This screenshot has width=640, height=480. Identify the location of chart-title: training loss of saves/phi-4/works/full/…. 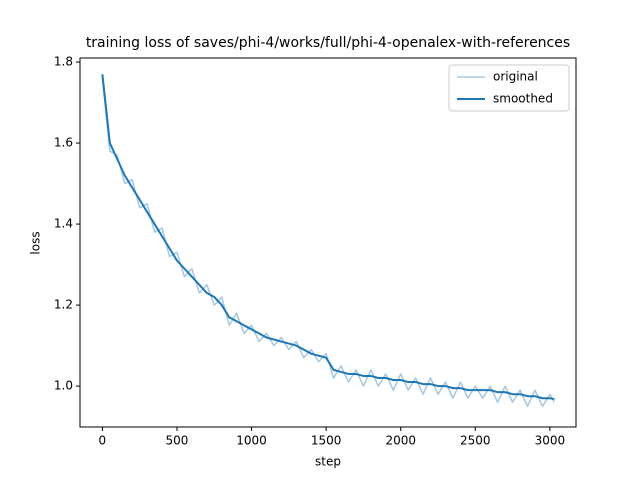
(328, 43).